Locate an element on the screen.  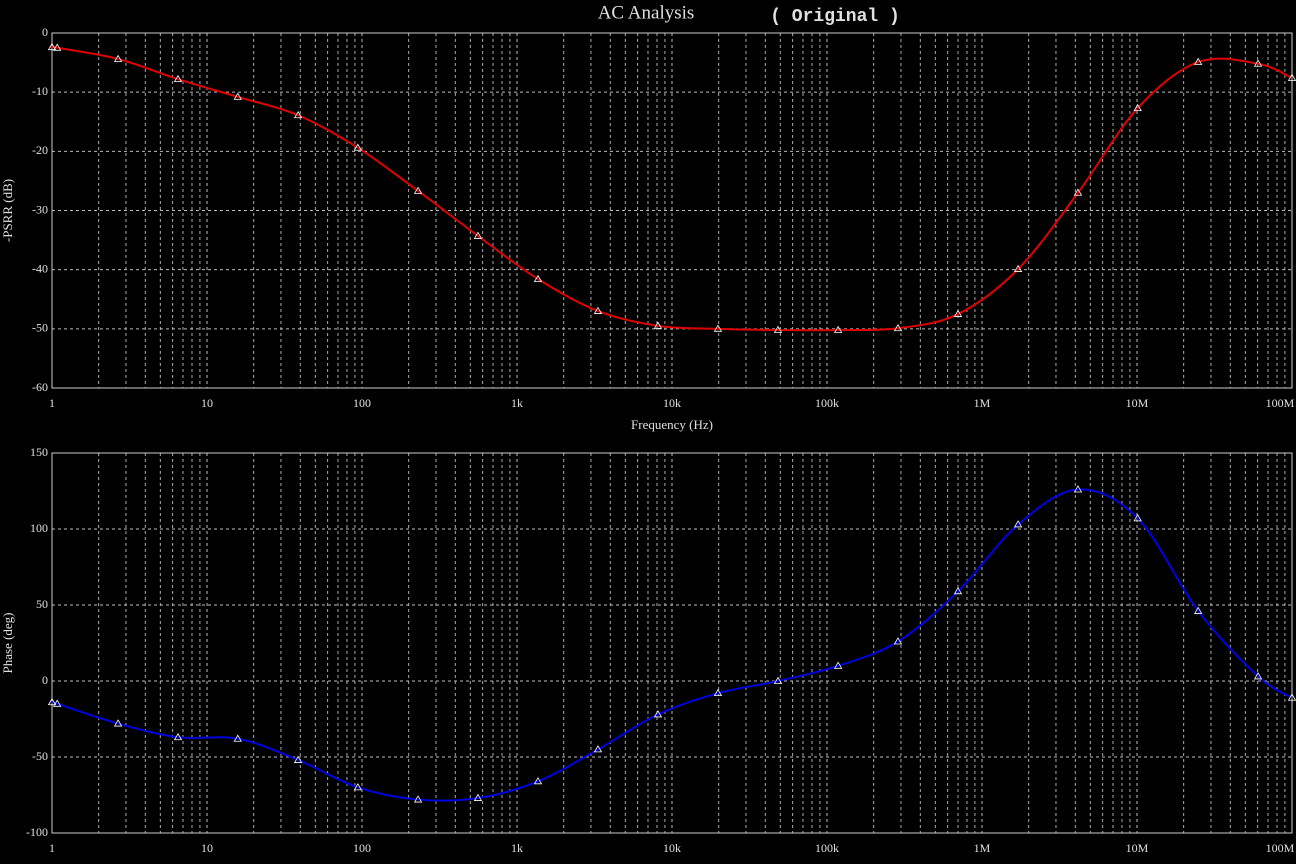
y-tick-label: -60 is located at coordinates (40, 387).